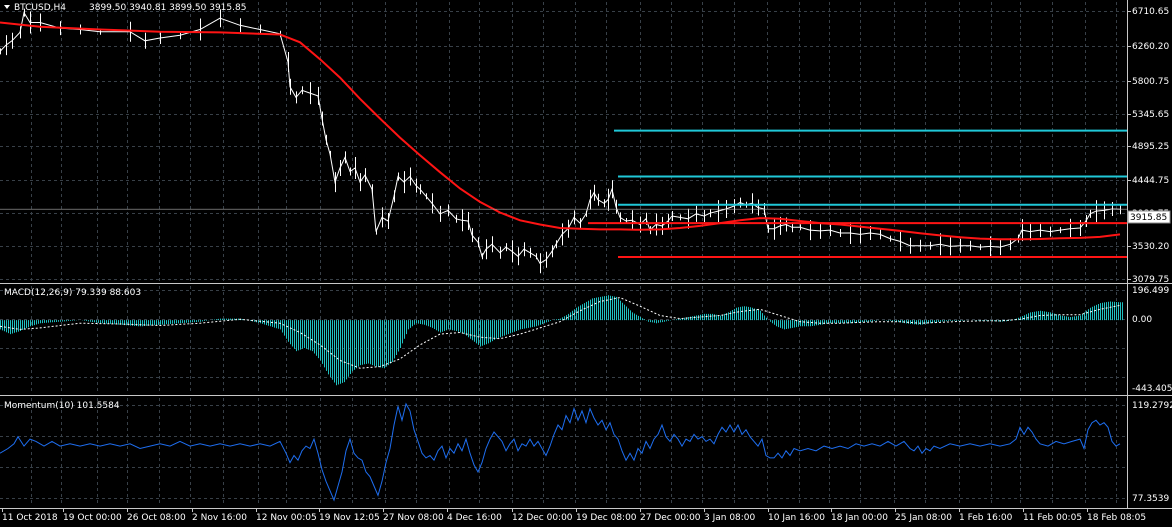 The image size is (1172, 527). Describe the element at coordinates (859, 518) in the screenshot. I see `time-tick-label: 18 Jan 00:00` at that location.